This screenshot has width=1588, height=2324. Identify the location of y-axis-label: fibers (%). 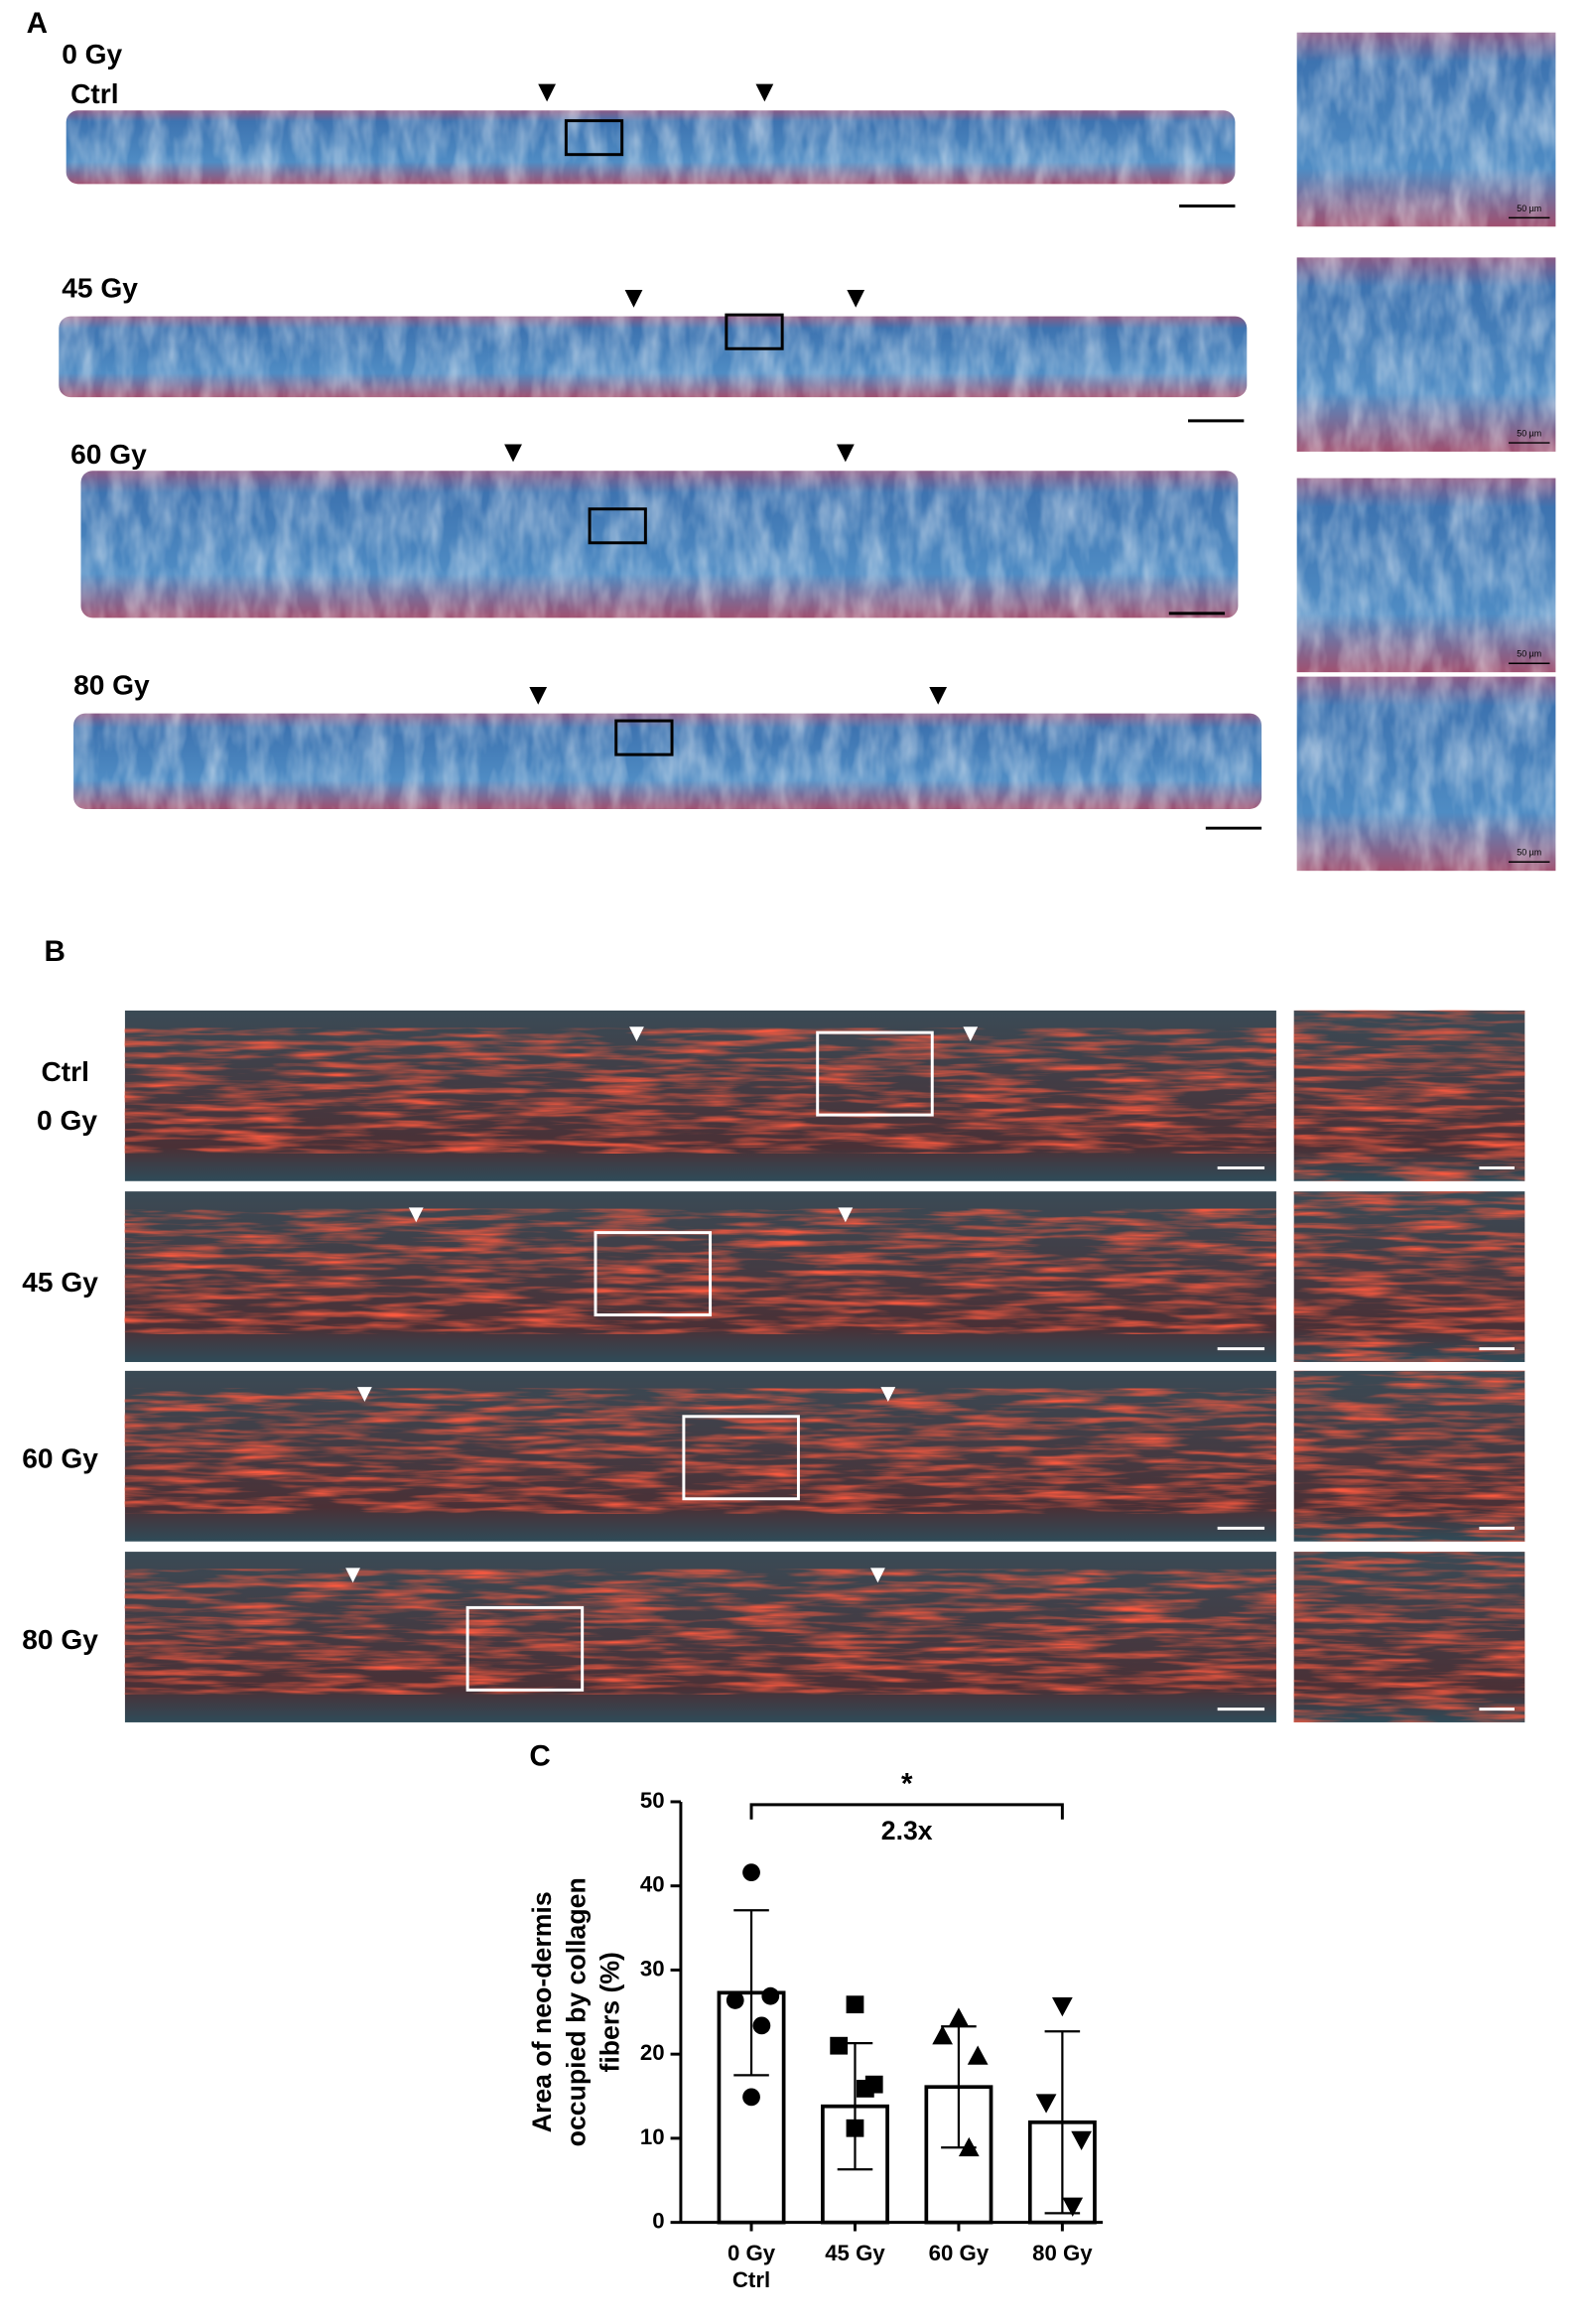
(609, 2012).